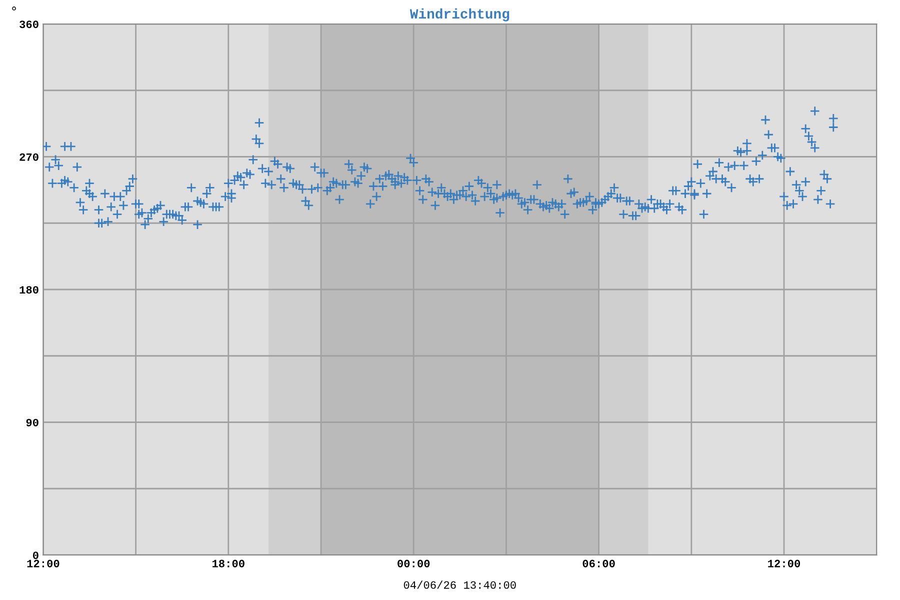  I want to click on y-tick-label: 360, so click(29, 24).